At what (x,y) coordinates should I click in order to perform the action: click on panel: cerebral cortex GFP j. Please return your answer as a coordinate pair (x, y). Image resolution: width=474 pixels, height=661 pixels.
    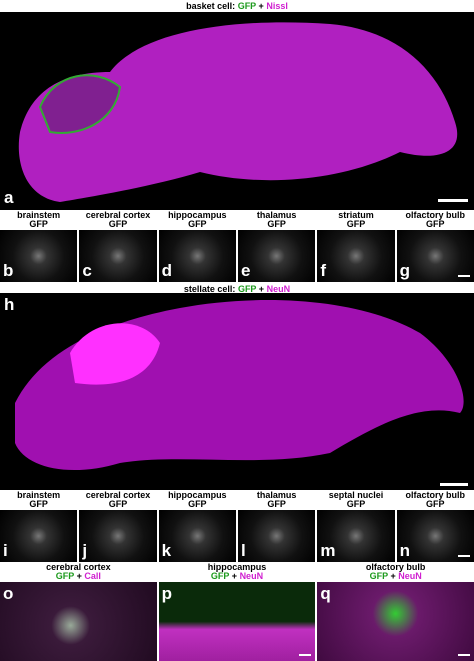
    Looking at the image, I should click on (118, 526).